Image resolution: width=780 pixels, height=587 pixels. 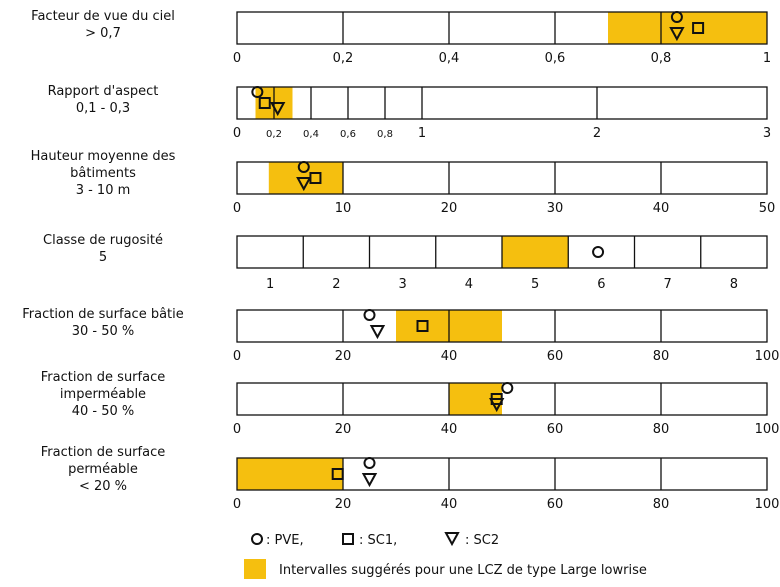 I want to click on row-label-line: 3 - 10 m, so click(x=103, y=190).